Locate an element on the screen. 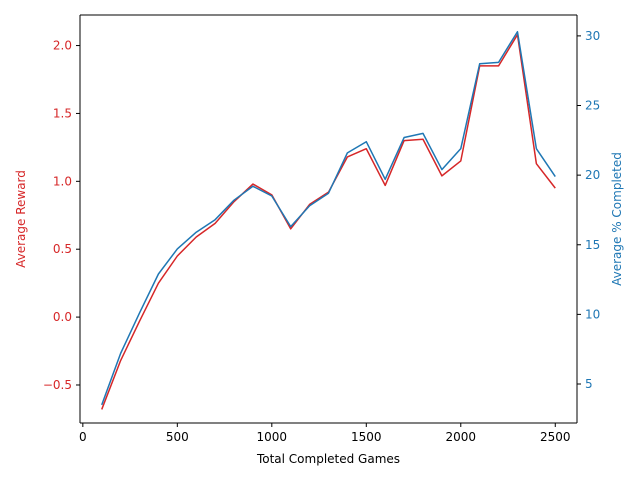  y-right-tick-label: 15 is located at coordinates (592, 245).